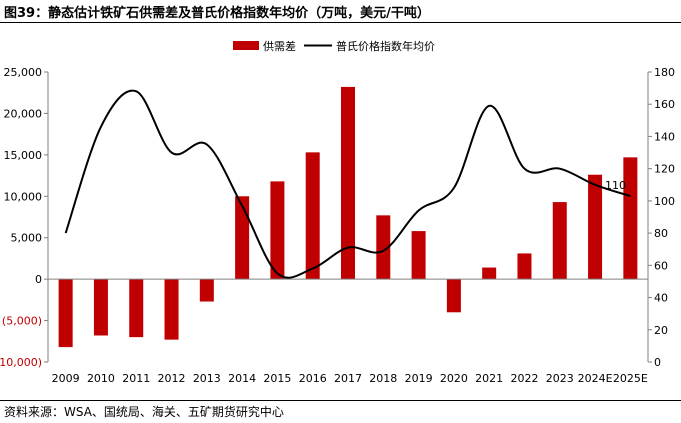 The width and height of the screenshot is (681, 423). Describe the element at coordinates (489, 273) in the screenshot. I see `bar-2021` at that location.